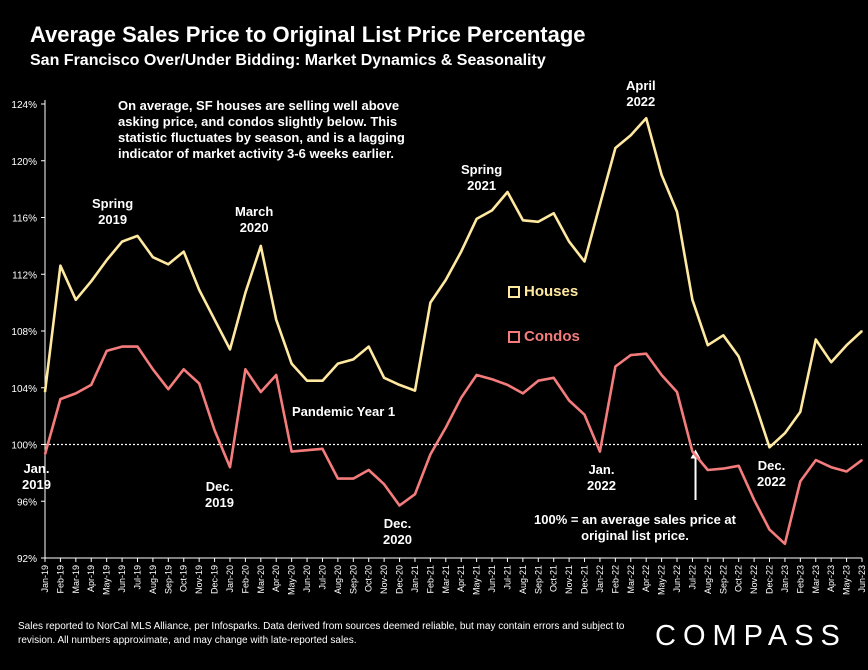  Describe the element at coordinates (153, 579) in the screenshot. I see `x-tick-label: Aug-19` at that location.